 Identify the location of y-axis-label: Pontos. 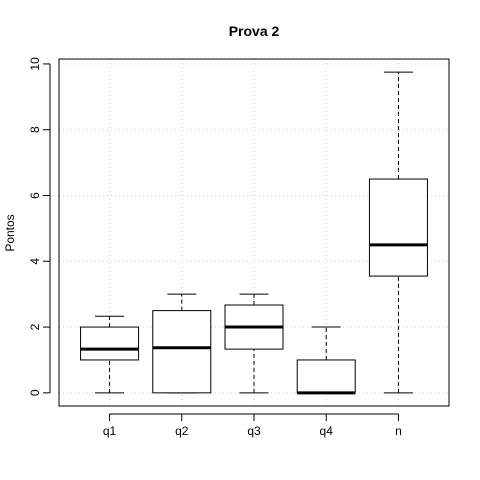
(10, 232).